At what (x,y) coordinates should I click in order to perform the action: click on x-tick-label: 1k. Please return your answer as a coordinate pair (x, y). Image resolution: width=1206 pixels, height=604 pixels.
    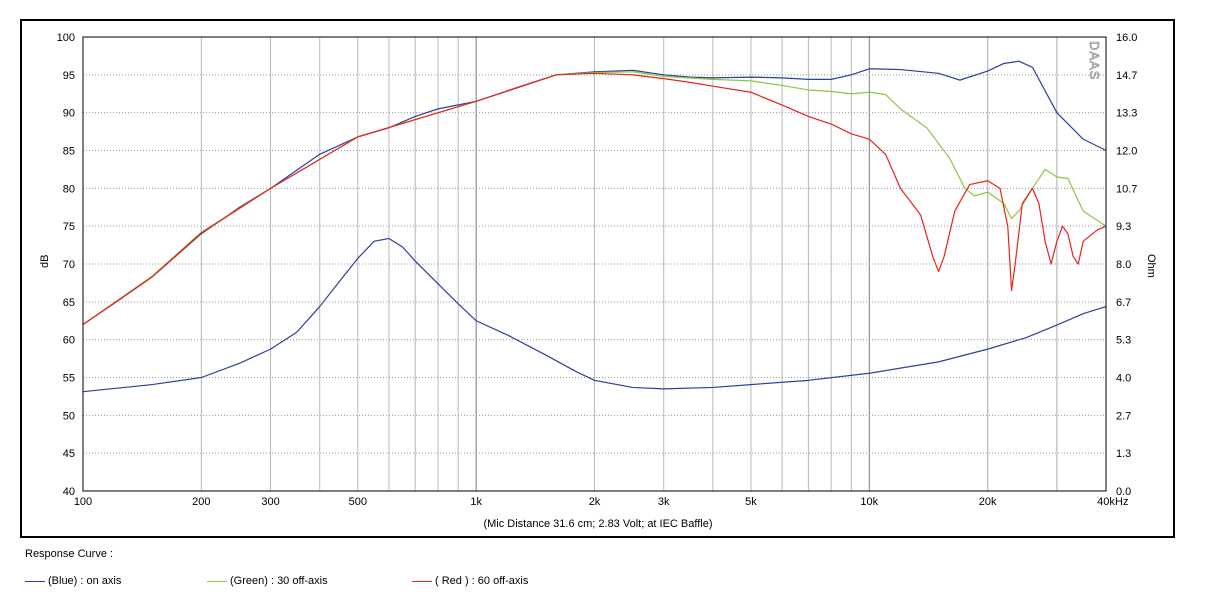
    Looking at the image, I should click on (476, 502).